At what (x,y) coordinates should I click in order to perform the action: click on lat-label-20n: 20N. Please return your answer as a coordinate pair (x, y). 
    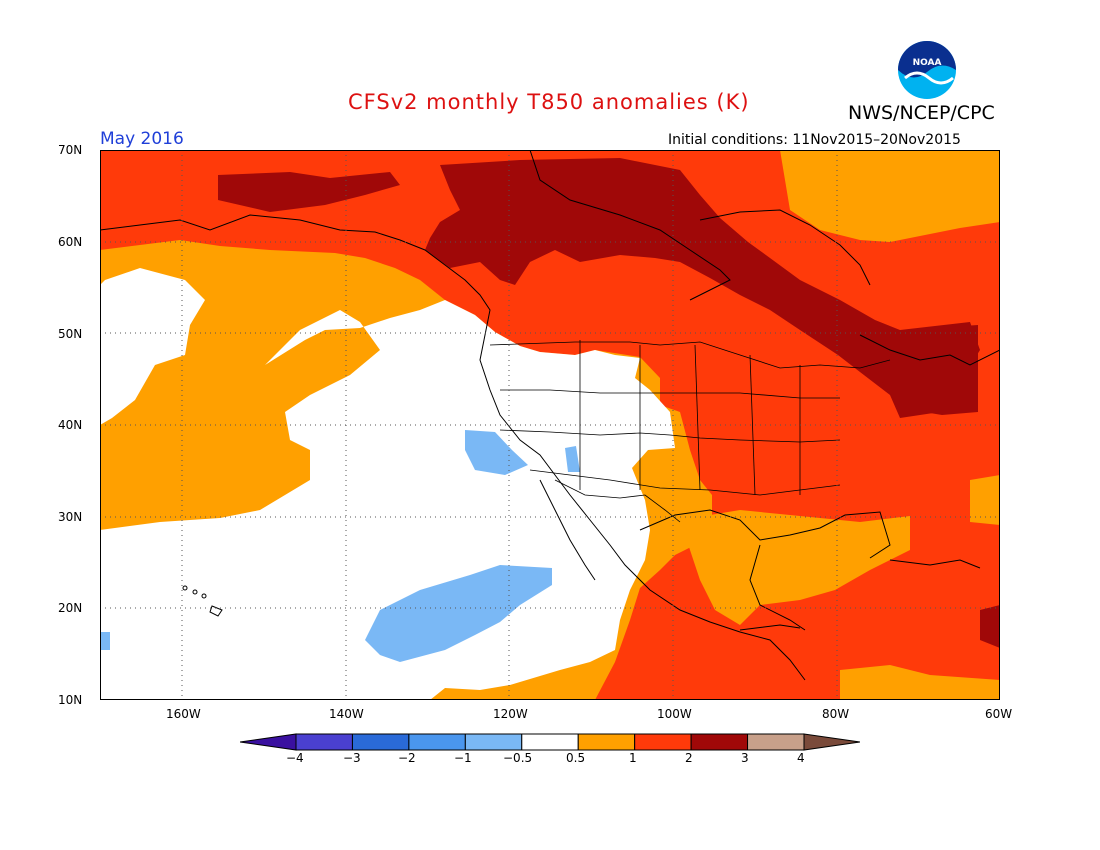
    Looking at the image, I should click on (70, 608).